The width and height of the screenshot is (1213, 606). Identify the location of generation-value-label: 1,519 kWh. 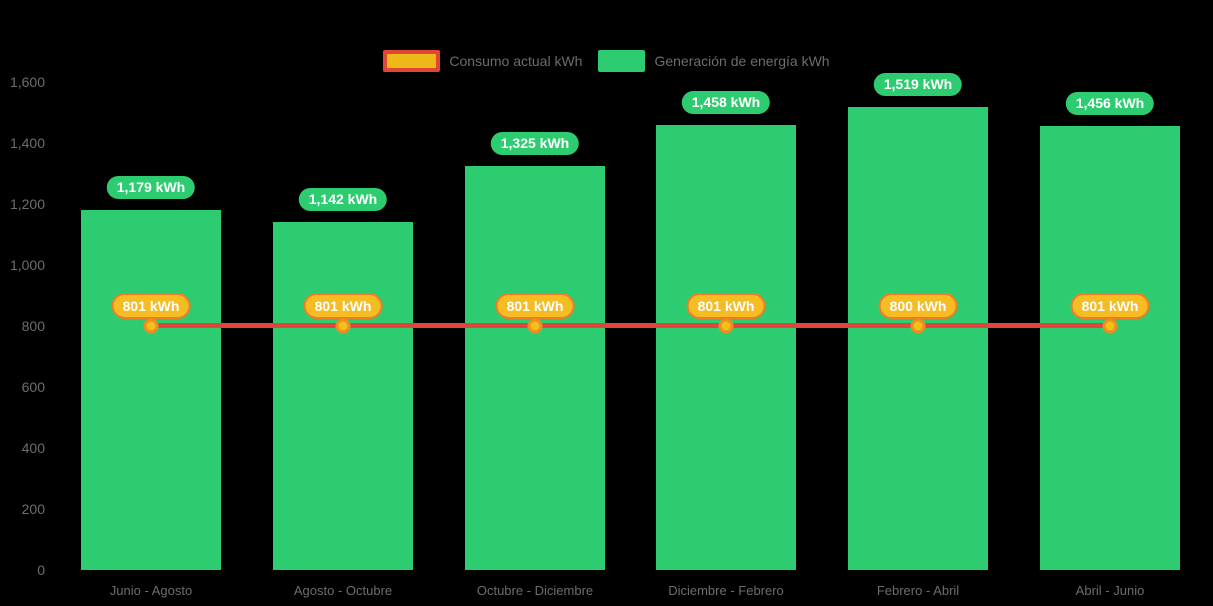
(918, 84).